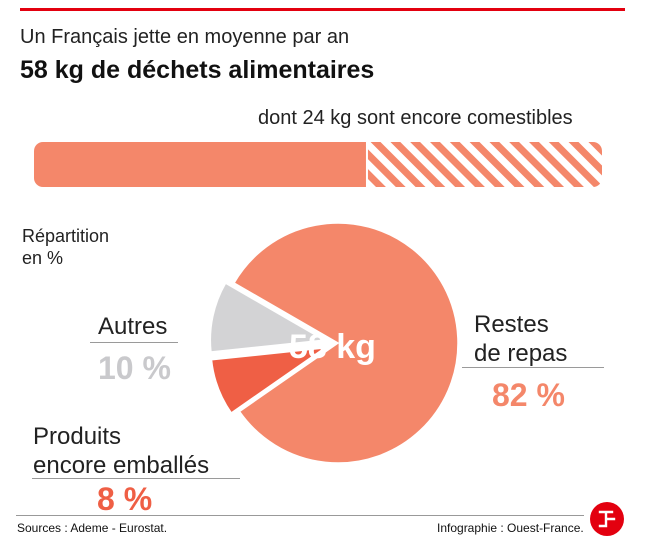 The image size is (651, 549). What do you see at coordinates (521, 353) in the screenshot?
I see `label-restes-line-2: de repas` at bounding box center [521, 353].